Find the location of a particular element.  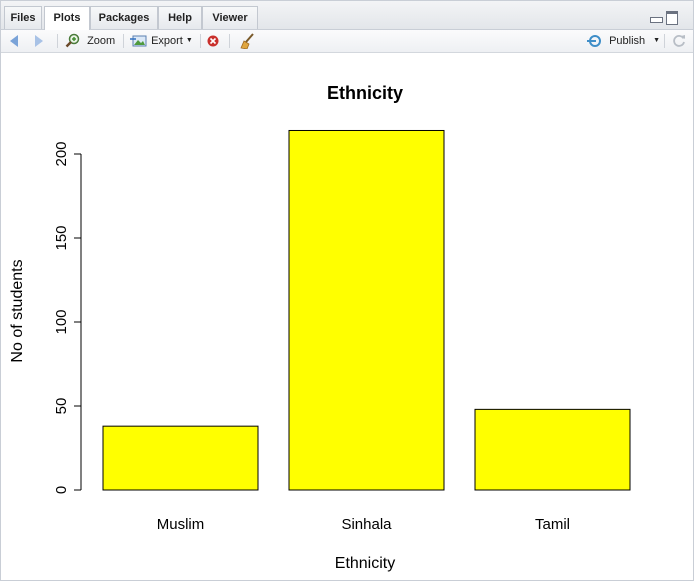

x-axis-label: Ethnicity is located at coordinates (365, 563).